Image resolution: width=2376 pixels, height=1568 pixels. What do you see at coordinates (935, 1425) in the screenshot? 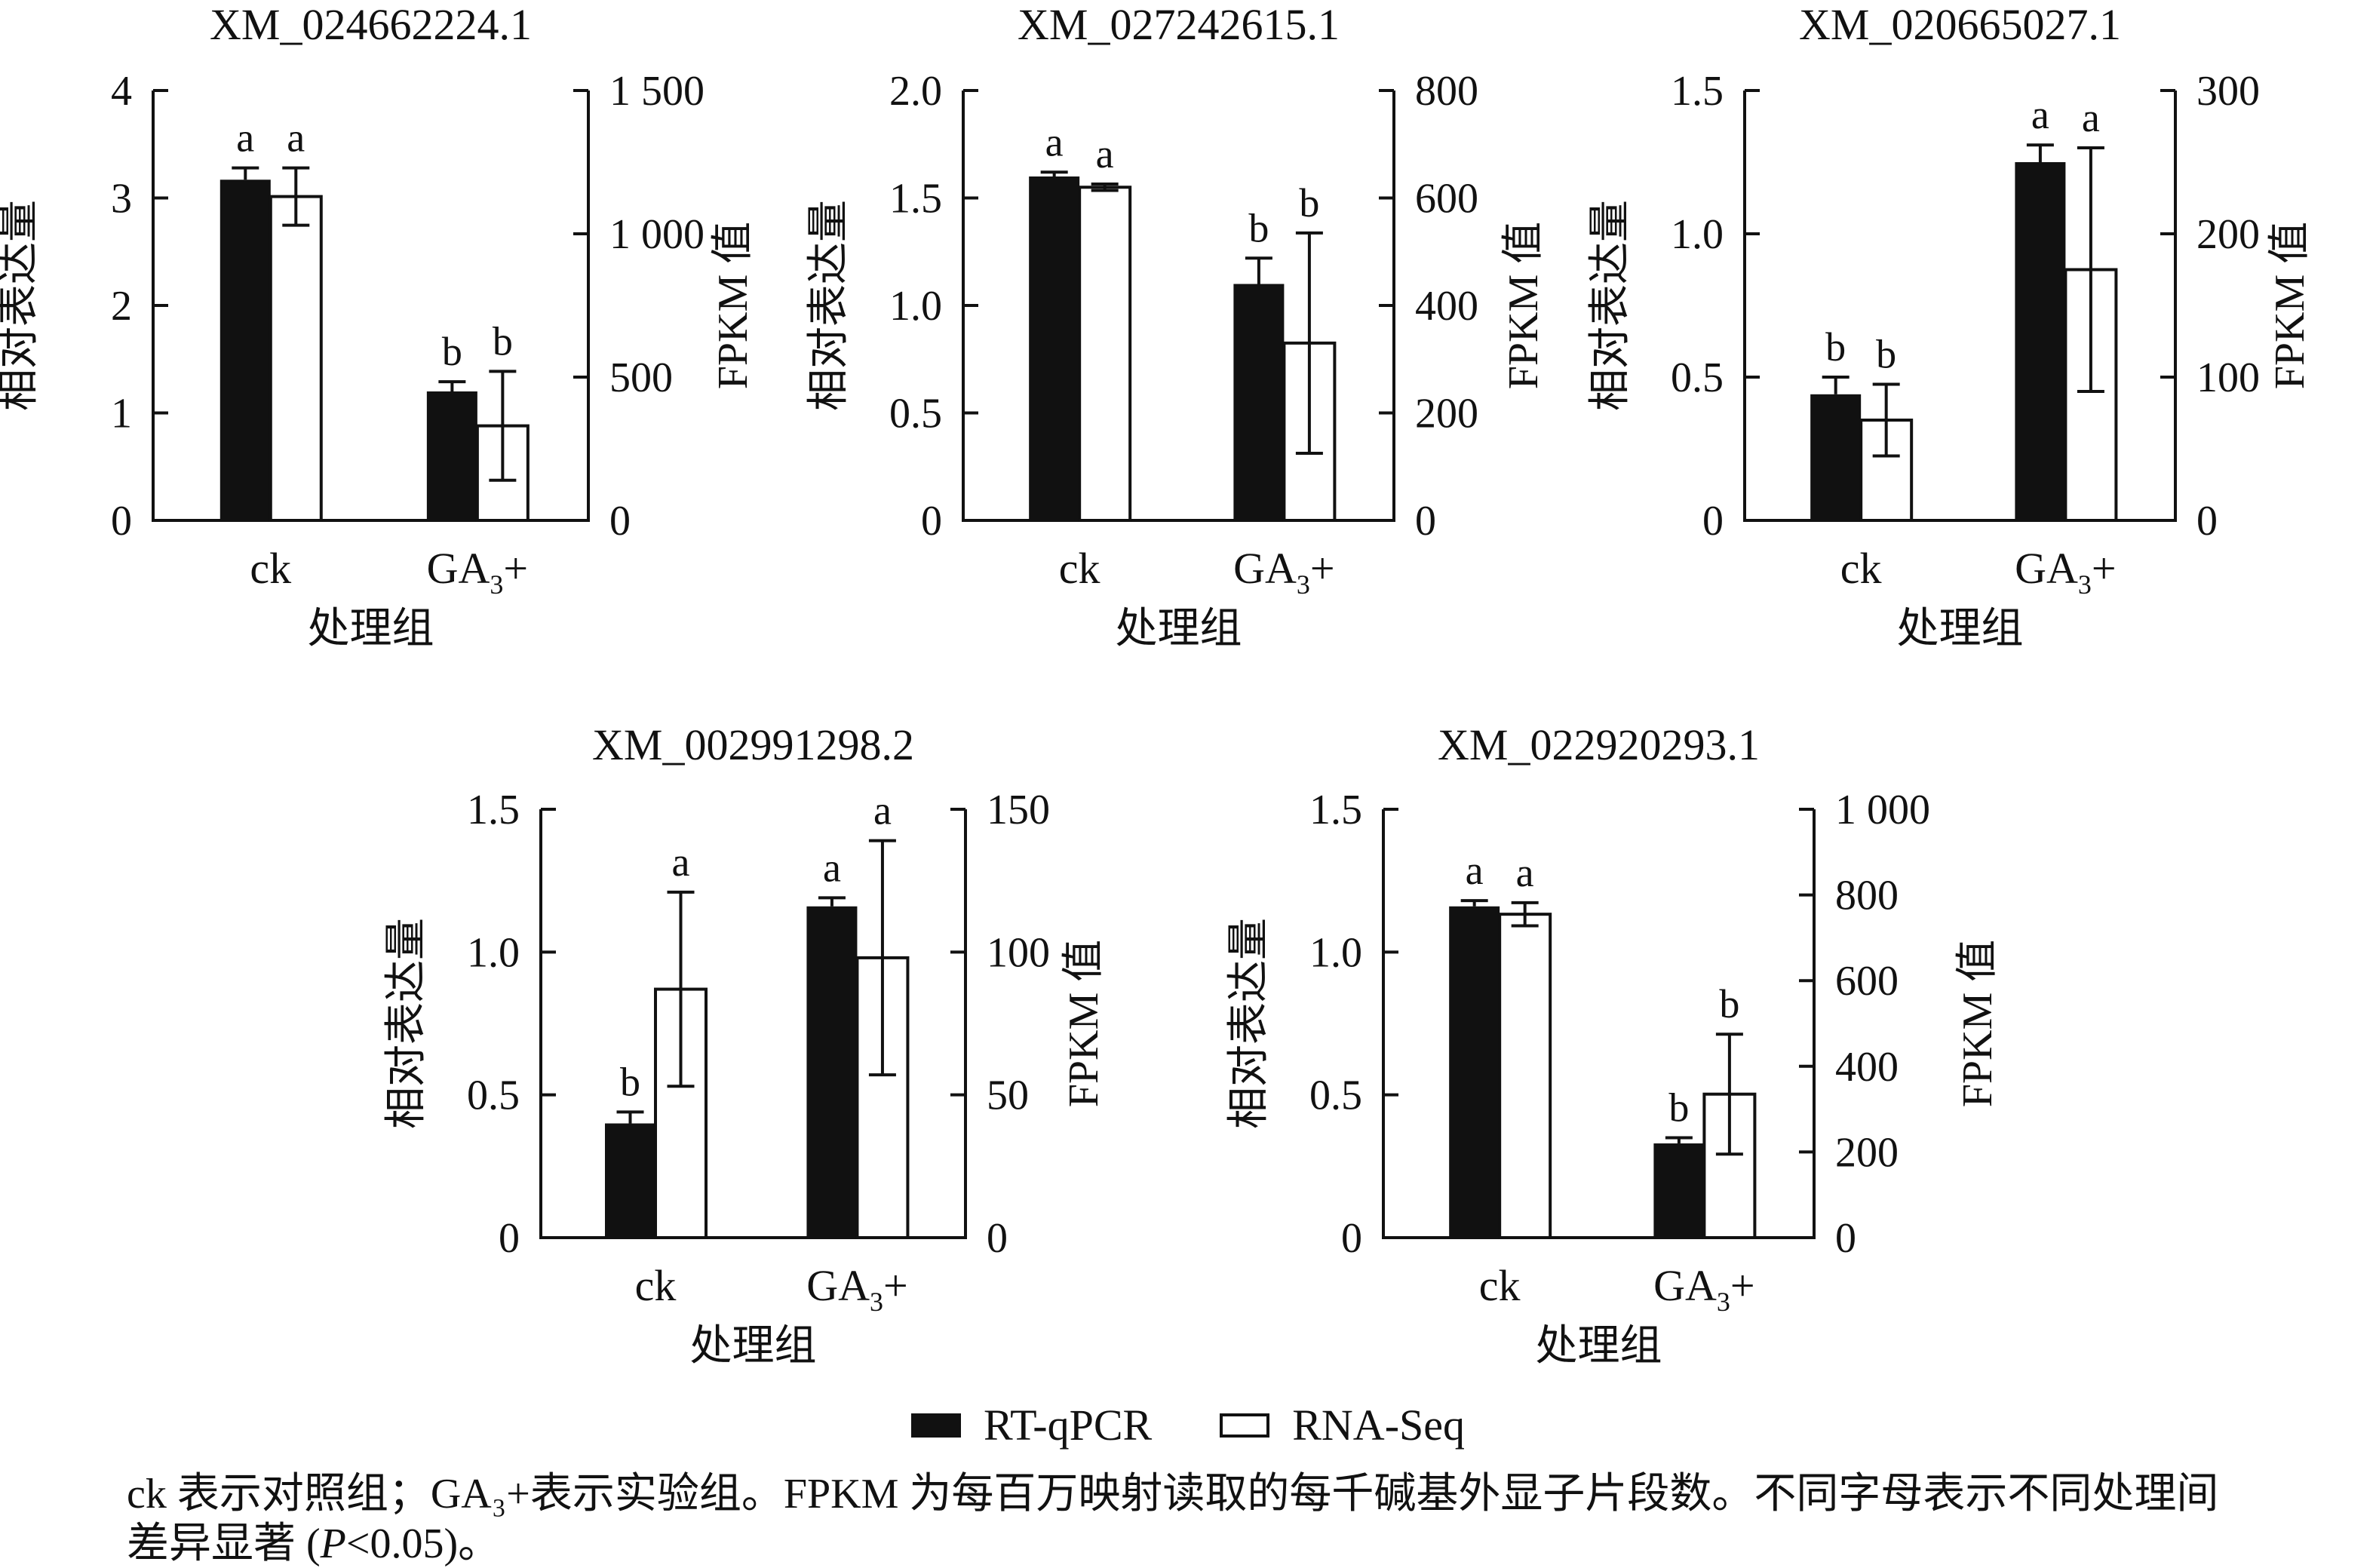
I see `rt-qpcr-swatch-icon` at bounding box center [935, 1425].